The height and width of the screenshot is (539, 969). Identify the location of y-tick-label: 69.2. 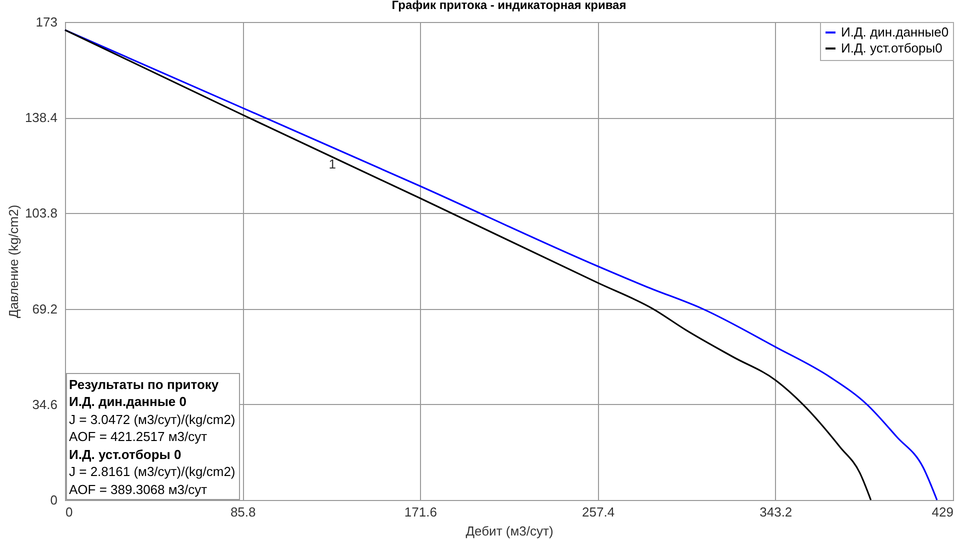
(45, 308).